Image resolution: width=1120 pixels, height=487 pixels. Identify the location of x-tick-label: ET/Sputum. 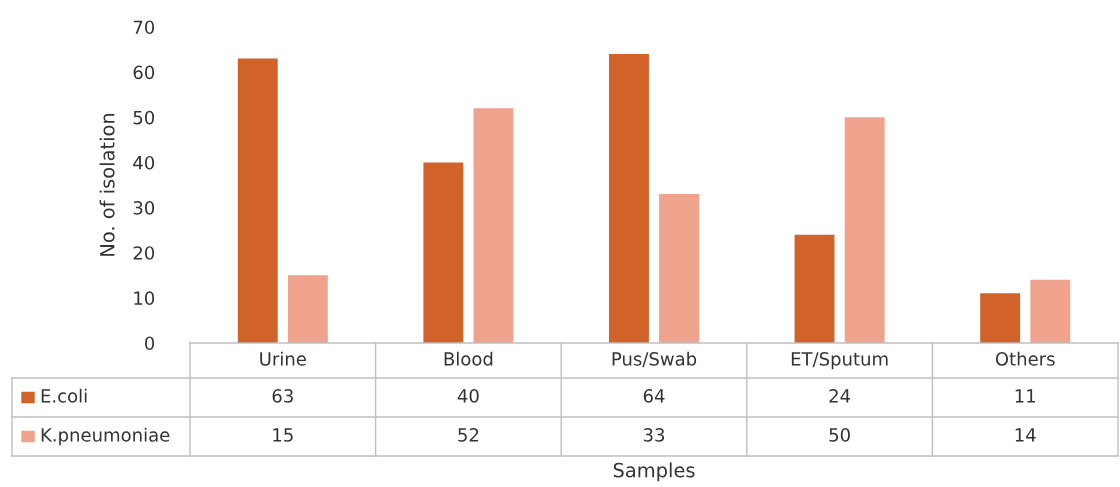
(839, 361).